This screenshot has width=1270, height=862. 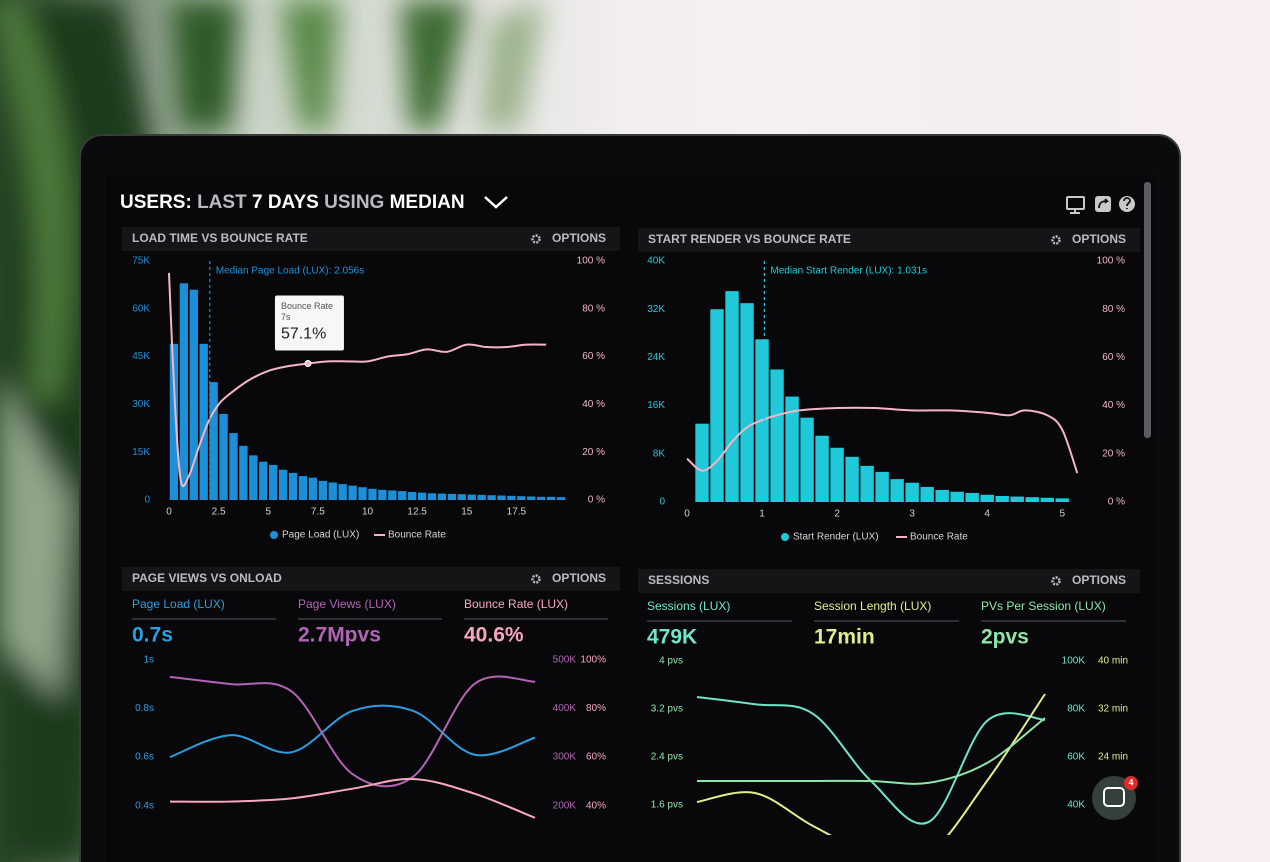 I want to click on dropdown-chevron, so click(x=496, y=202).